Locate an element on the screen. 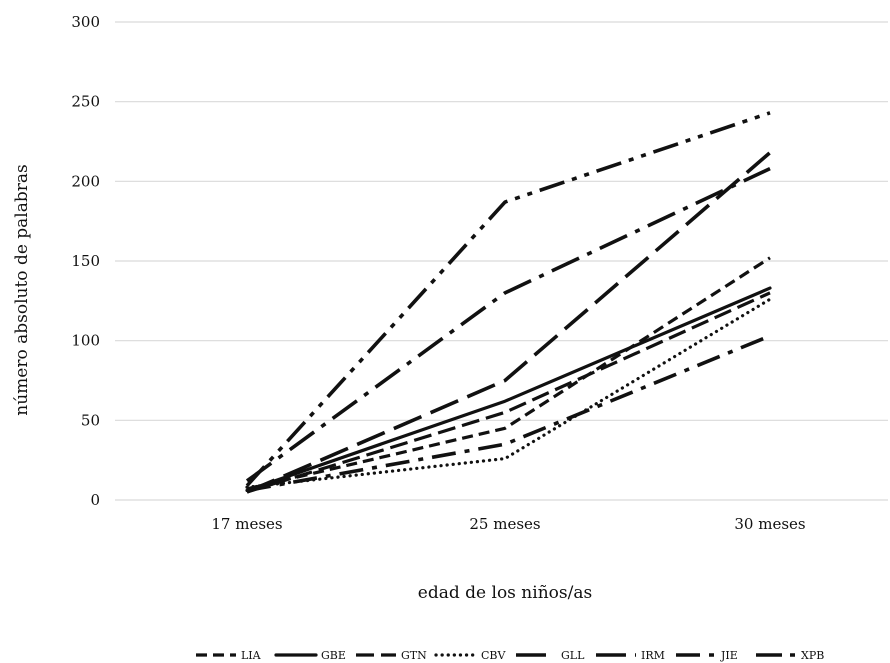  legend-label-cbv: CBV is located at coordinates (494, 655).